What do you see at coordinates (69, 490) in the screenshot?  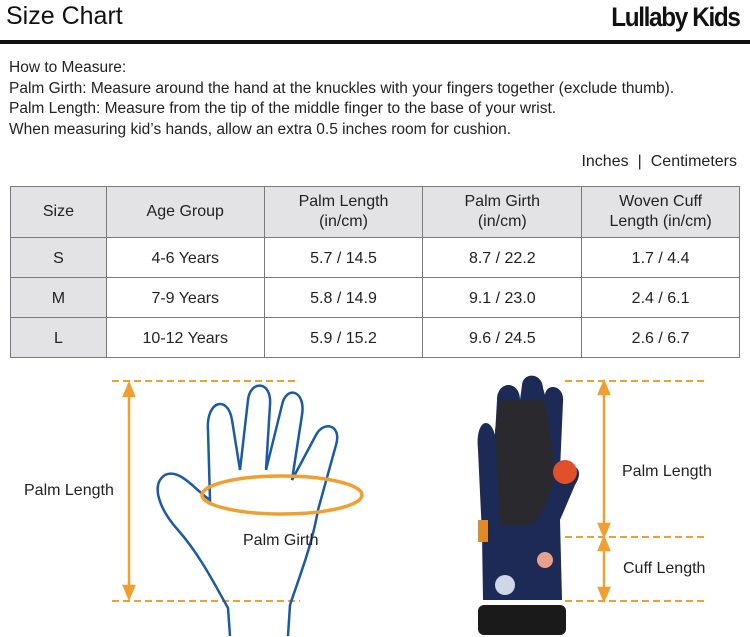 I see `hand-palm-length-label: Palm Length` at bounding box center [69, 490].